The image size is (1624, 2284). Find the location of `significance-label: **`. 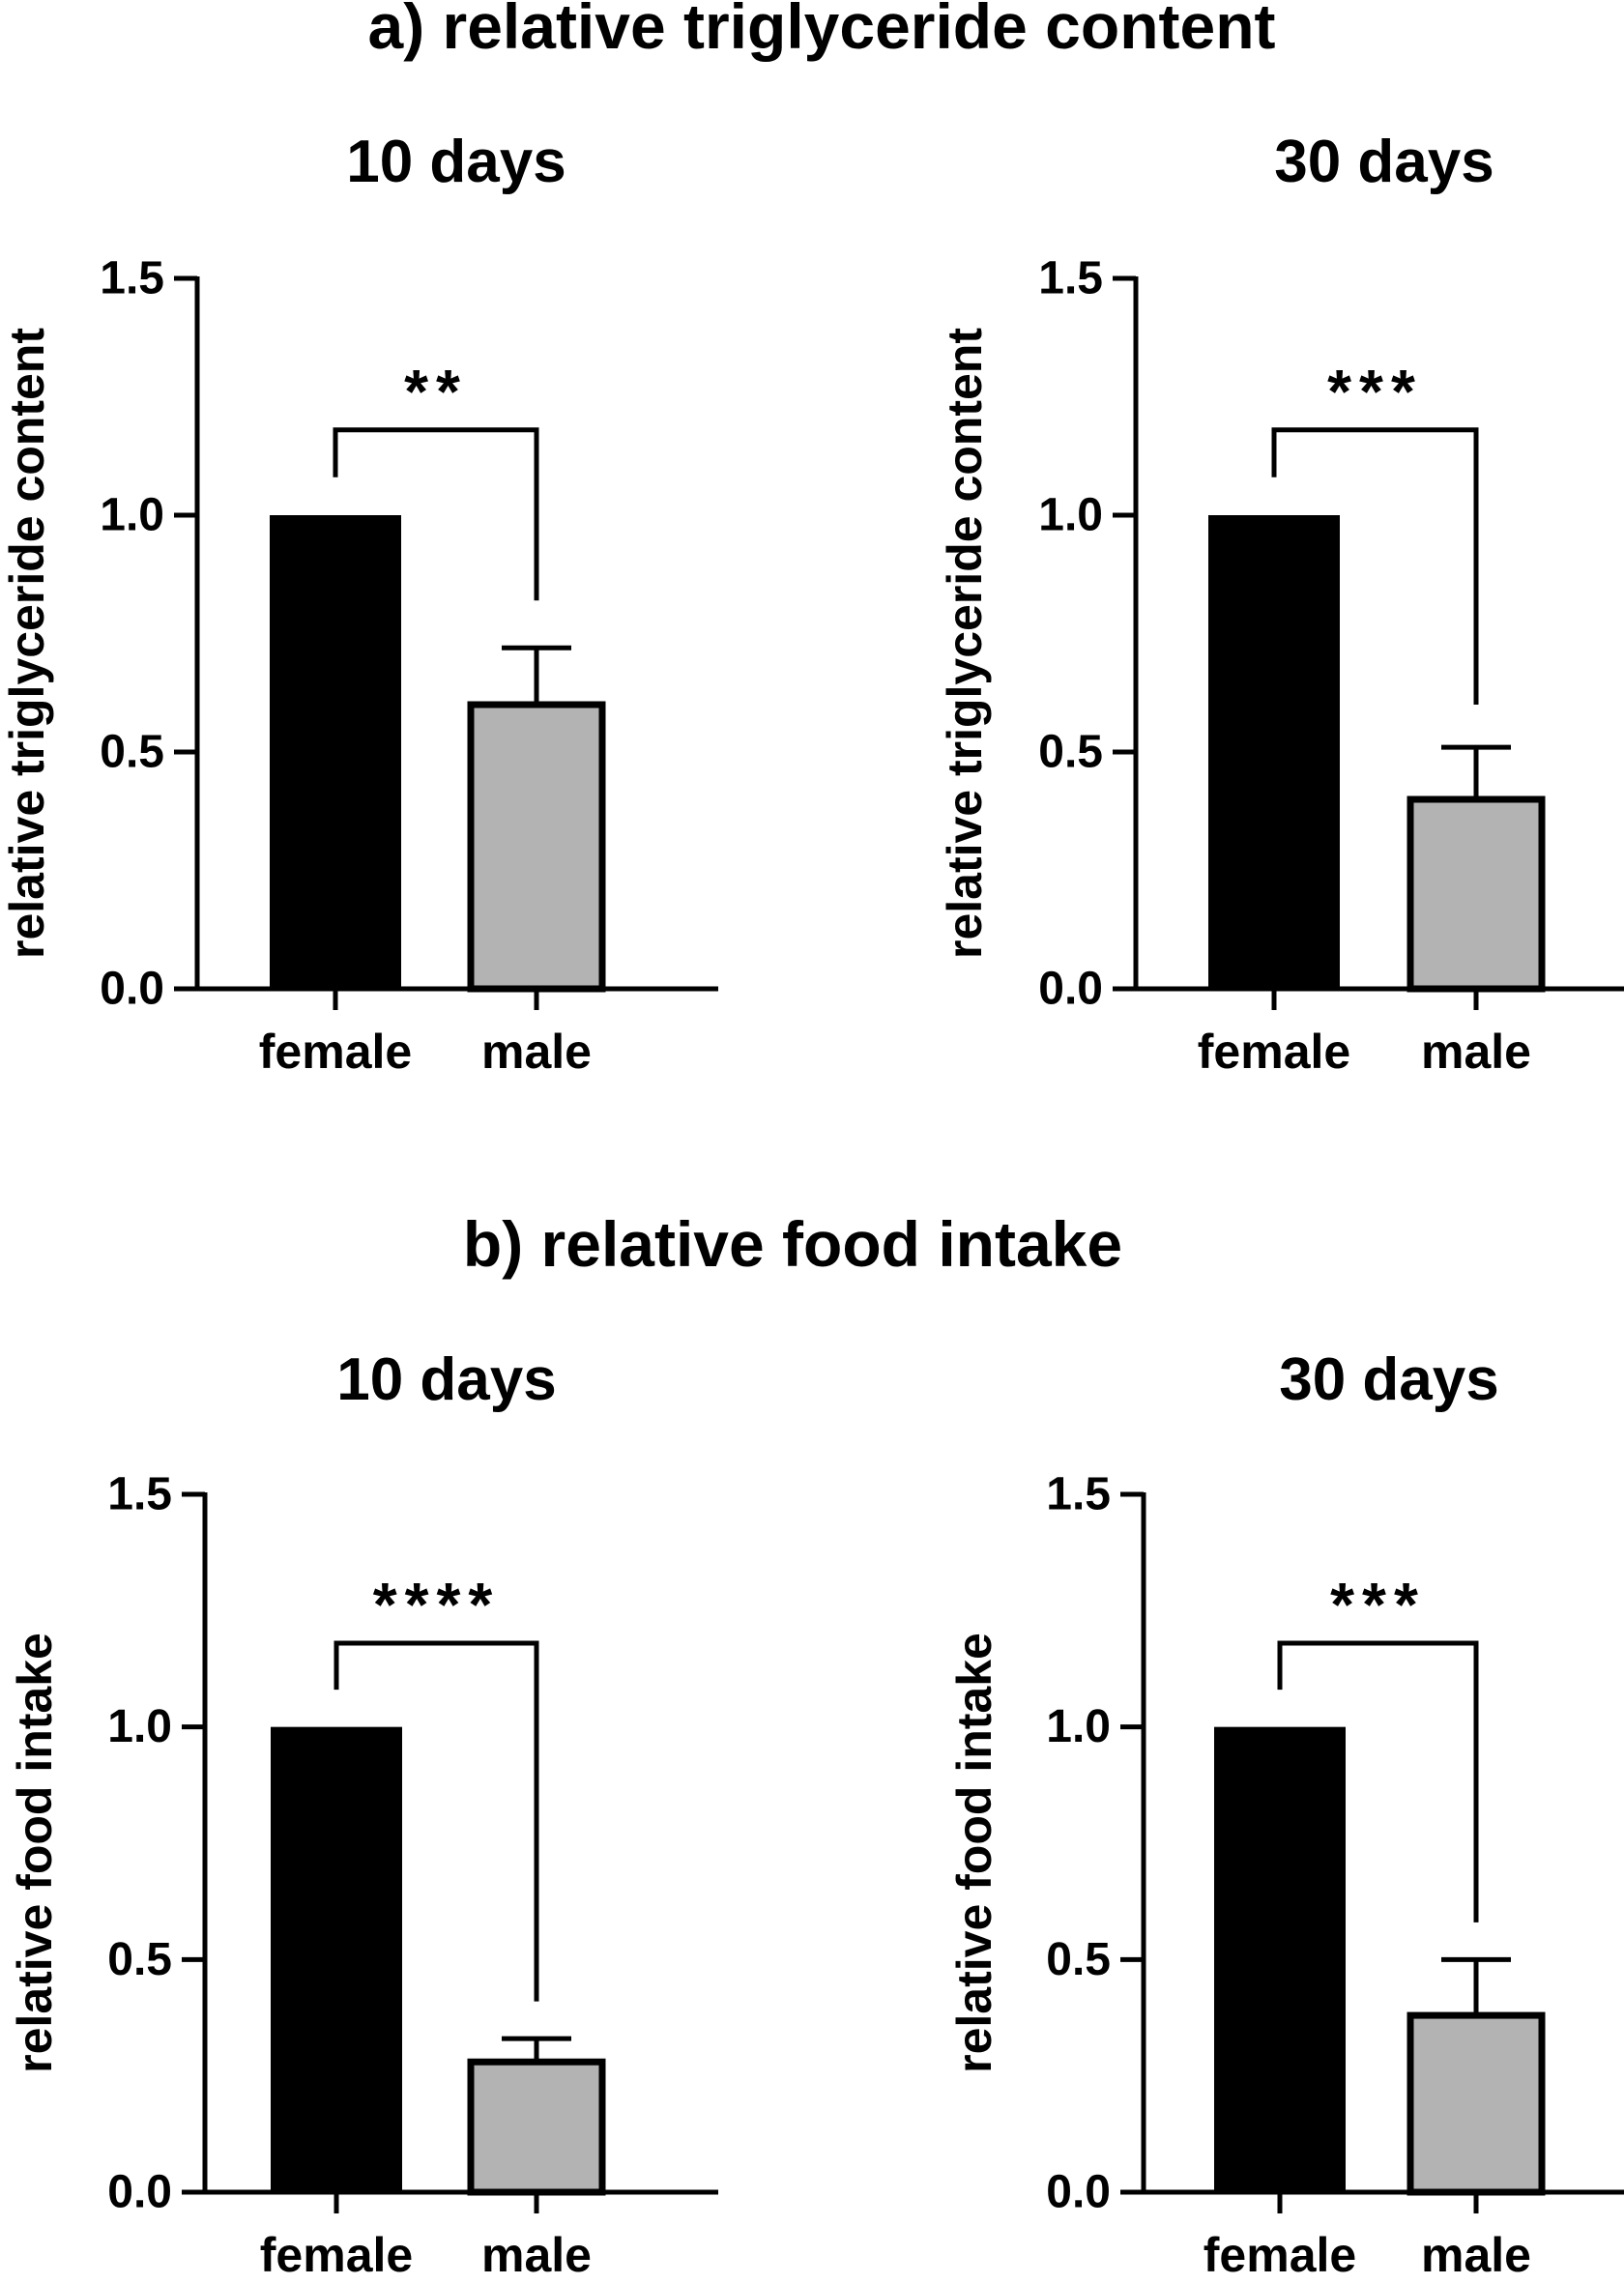

significance-label: ** is located at coordinates (436, 391).